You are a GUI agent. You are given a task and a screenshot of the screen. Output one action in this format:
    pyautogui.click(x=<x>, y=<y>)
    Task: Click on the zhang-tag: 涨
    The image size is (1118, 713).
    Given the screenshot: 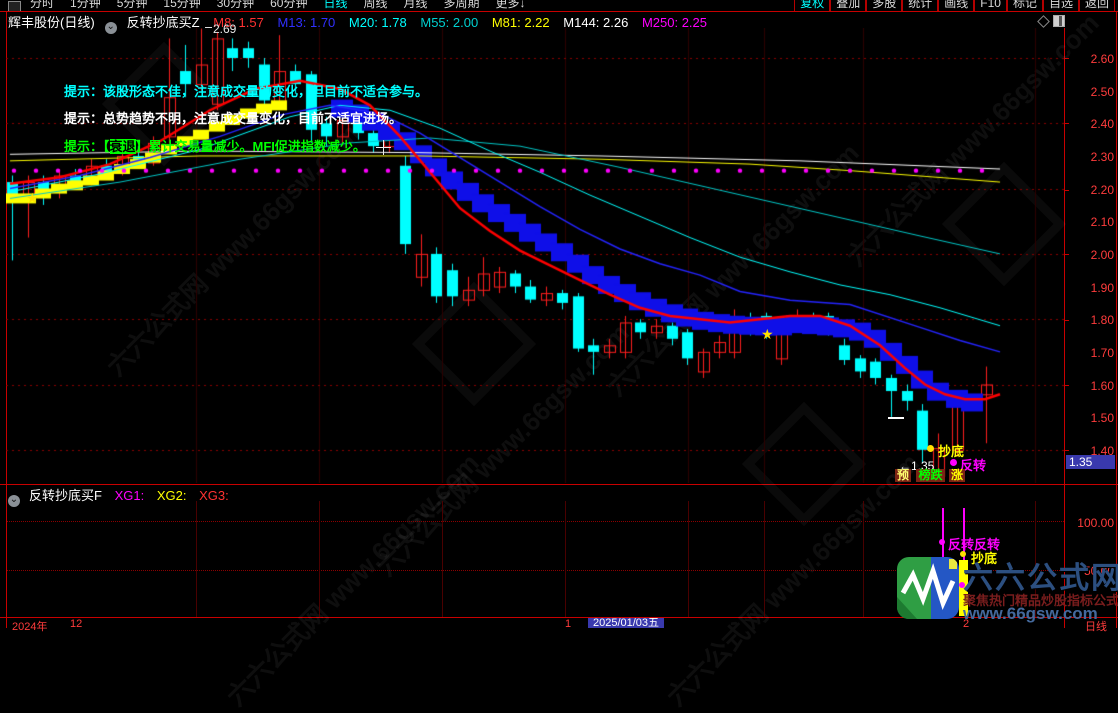 What is the action you would take?
    pyautogui.click(x=957, y=475)
    